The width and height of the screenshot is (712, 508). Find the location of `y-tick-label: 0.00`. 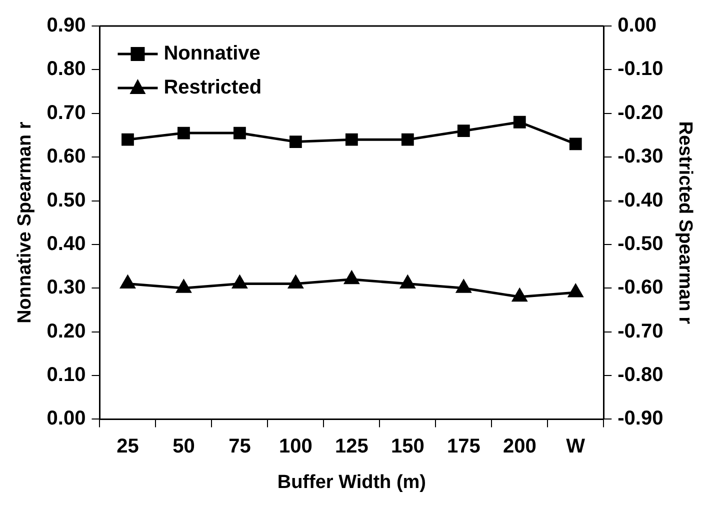

y-tick-label: 0.00 is located at coordinates (66, 419).